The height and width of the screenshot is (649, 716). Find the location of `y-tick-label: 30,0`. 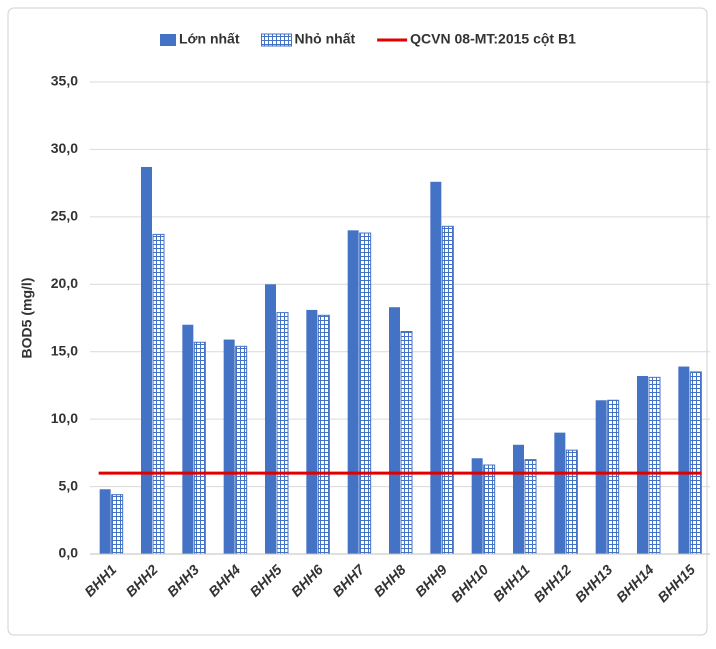

y-tick-label: 30,0 is located at coordinates (64, 148).